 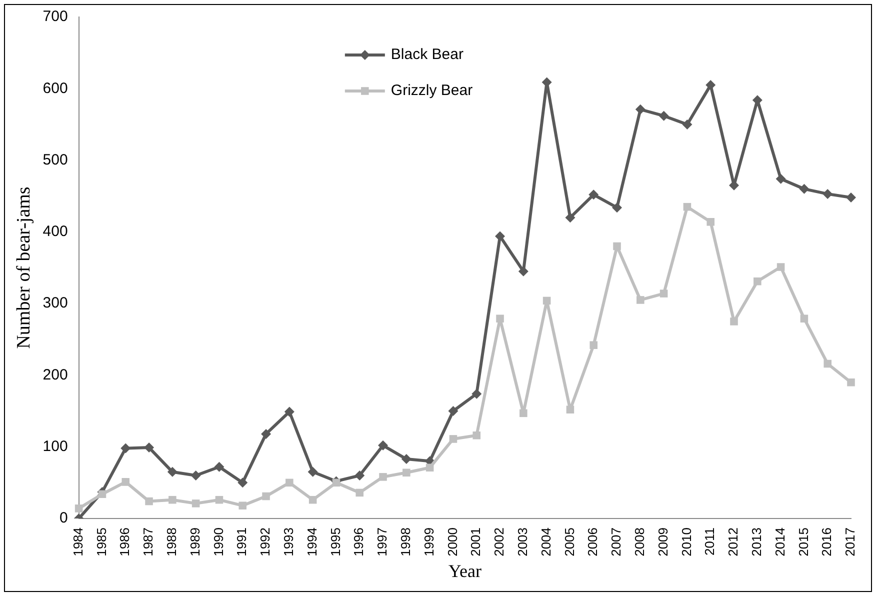 I want to click on y-axis-title: Number of bear-jams, so click(x=23, y=267).